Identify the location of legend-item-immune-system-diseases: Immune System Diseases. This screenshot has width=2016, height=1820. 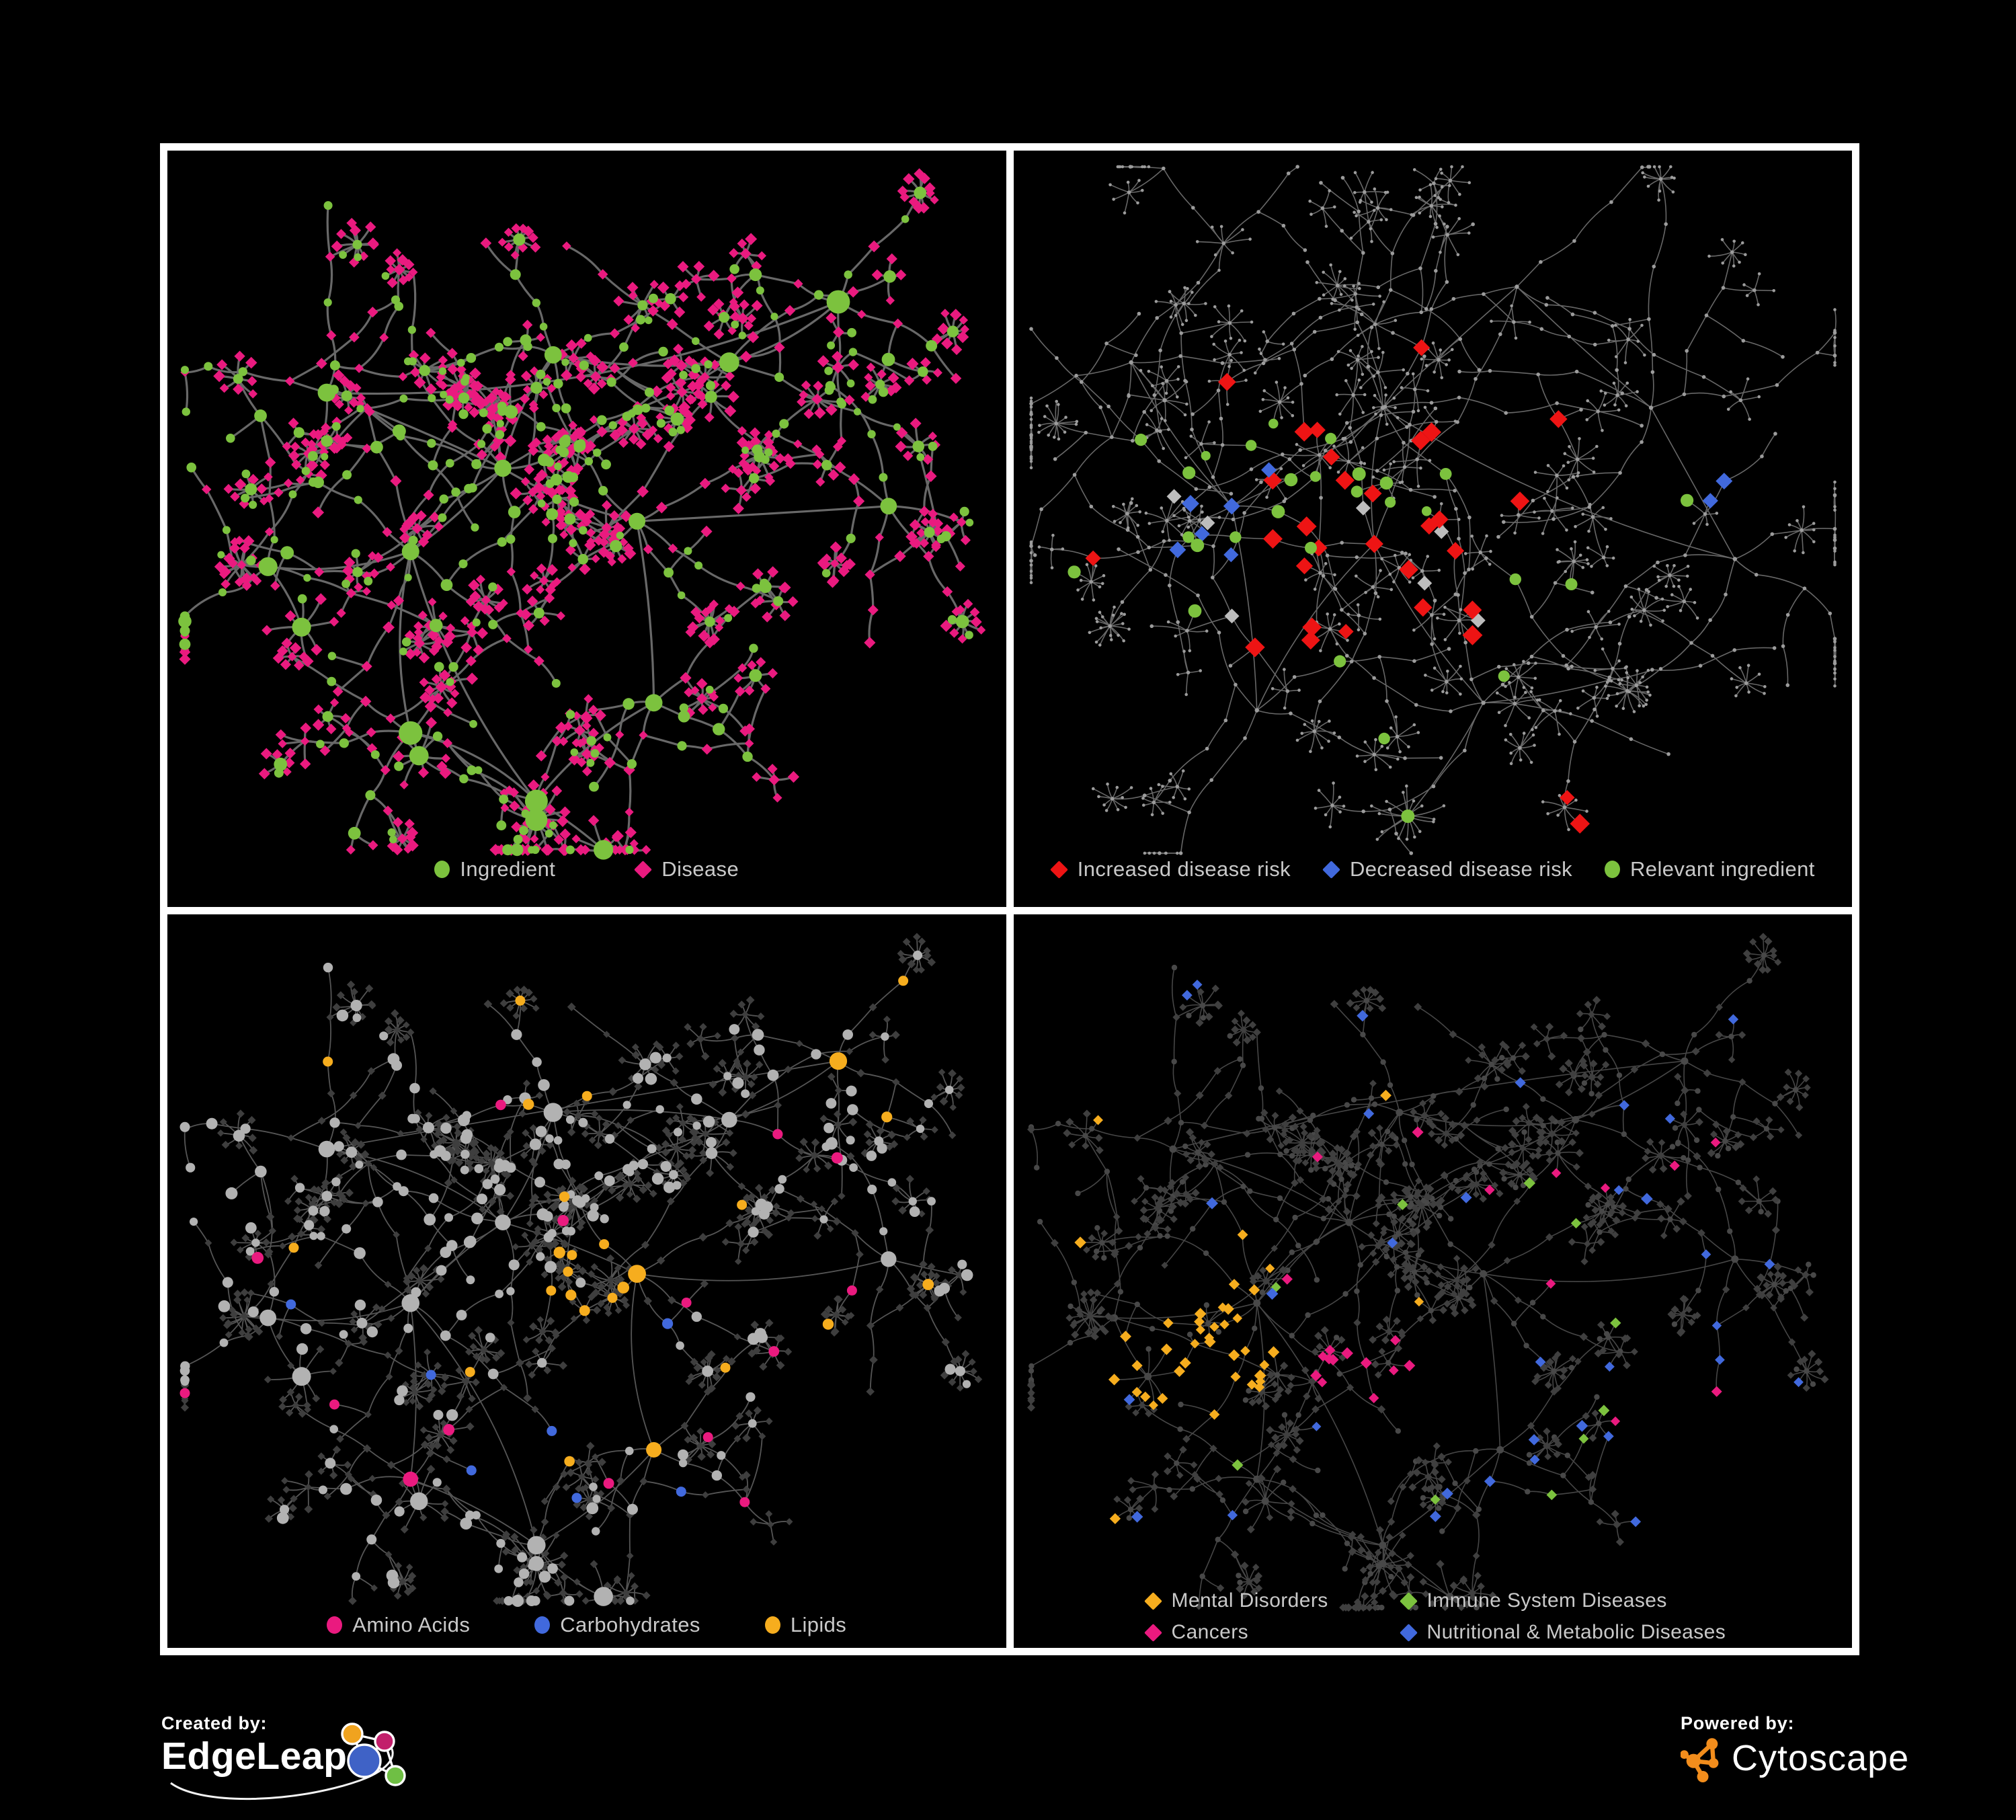
(1562, 1600).